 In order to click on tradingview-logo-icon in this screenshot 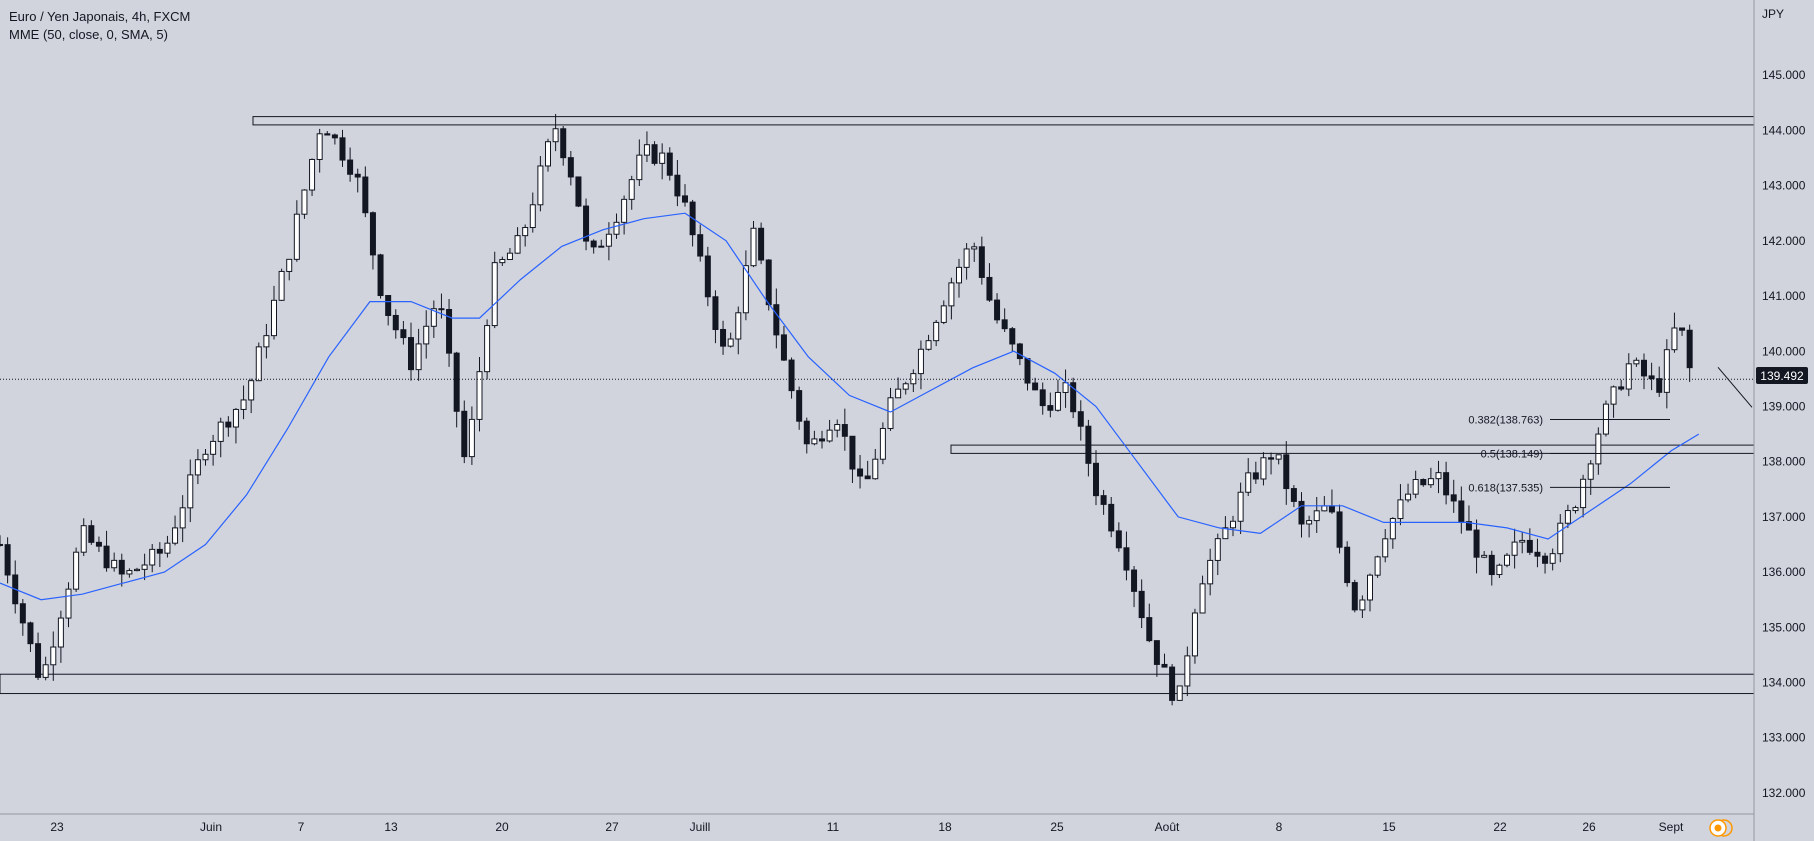, I will do `click(1721, 828)`.